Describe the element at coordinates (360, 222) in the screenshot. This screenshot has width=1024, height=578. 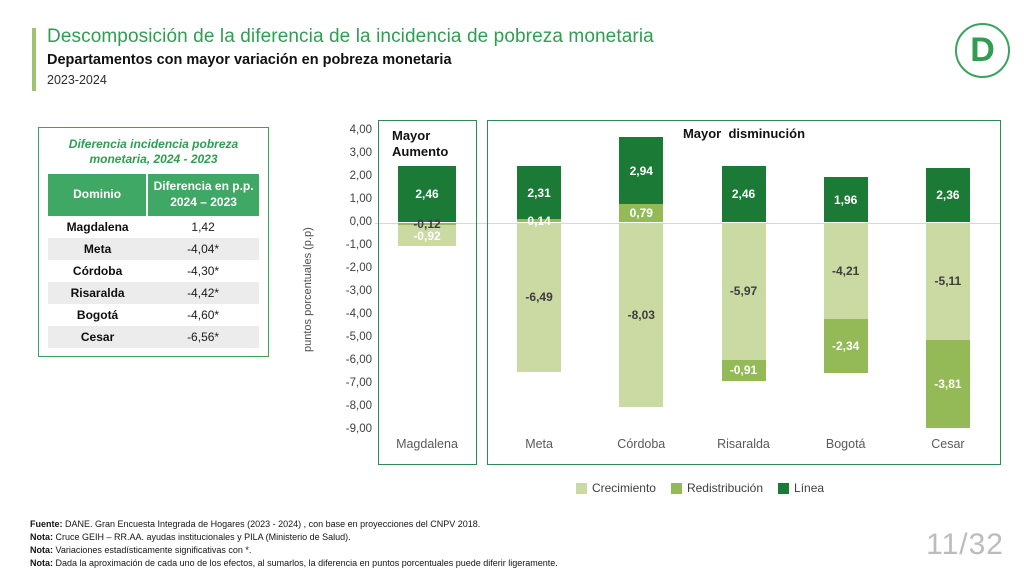
I see `y-tick-label: 0,00` at that location.